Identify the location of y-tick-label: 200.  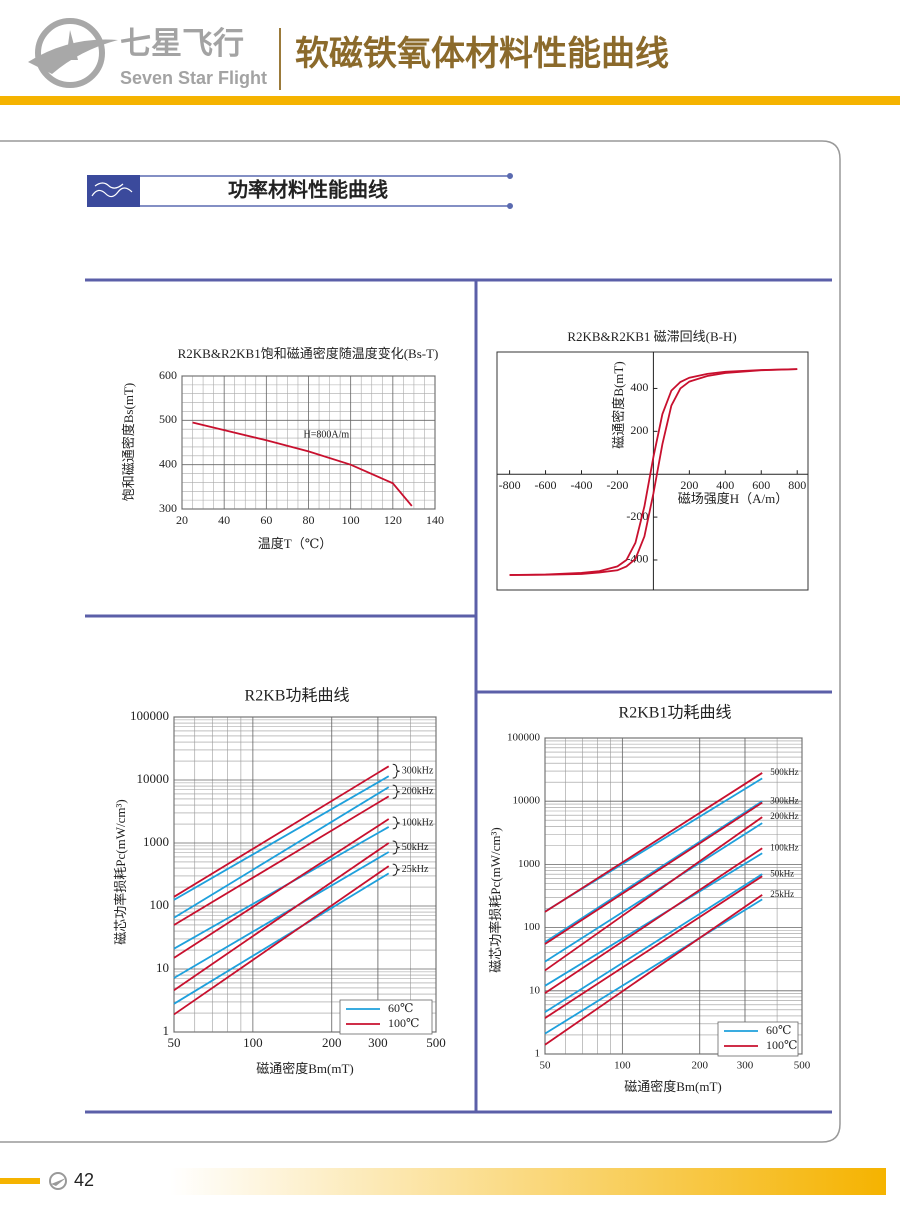
(639, 430).